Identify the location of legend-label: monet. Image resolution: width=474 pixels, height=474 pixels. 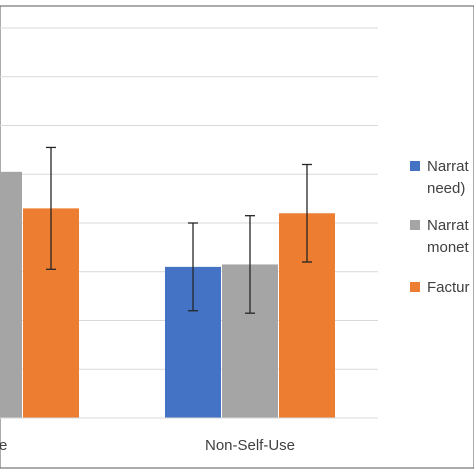
(448, 247).